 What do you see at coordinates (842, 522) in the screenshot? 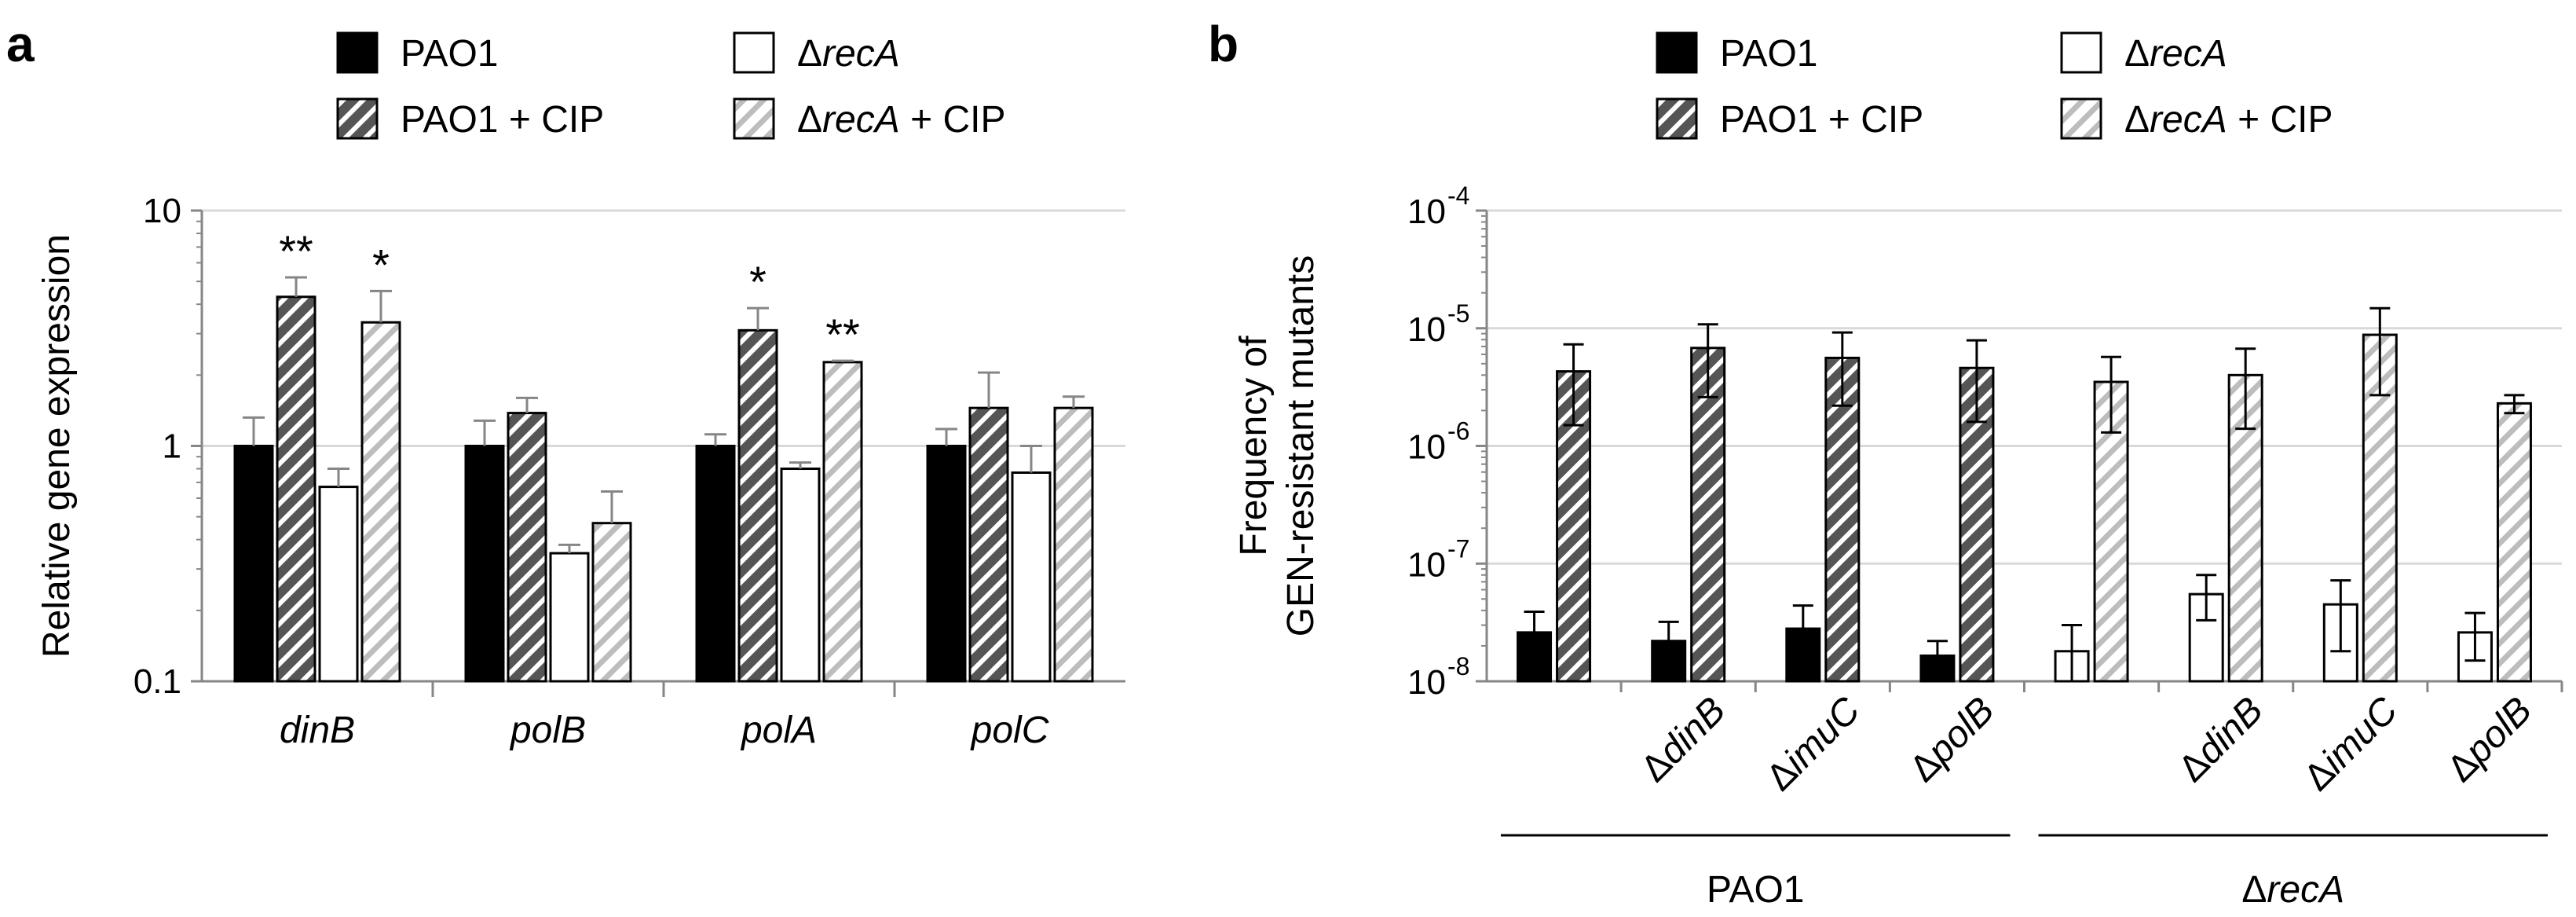
I see `bar-reca_cip-polA` at bounding box center [842, 522].